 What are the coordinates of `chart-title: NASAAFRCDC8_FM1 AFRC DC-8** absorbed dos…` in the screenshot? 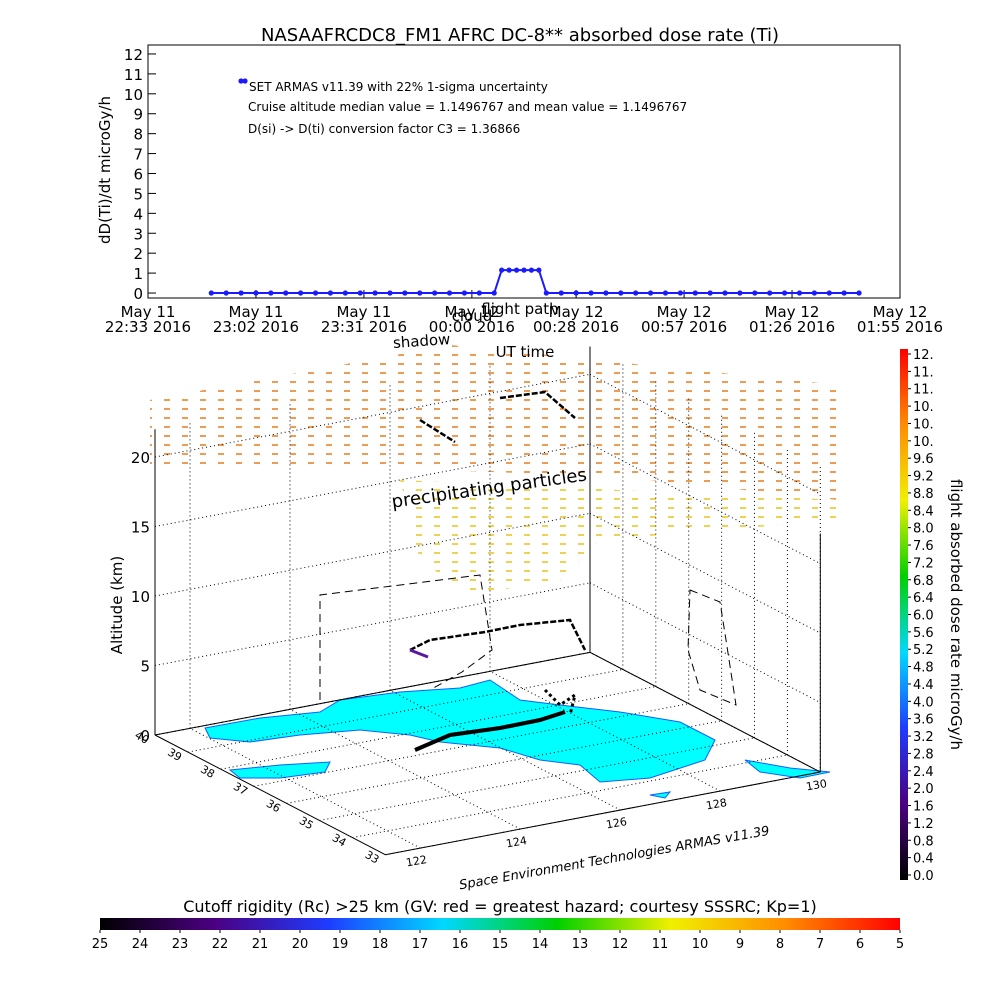 It's located at (520, 35).